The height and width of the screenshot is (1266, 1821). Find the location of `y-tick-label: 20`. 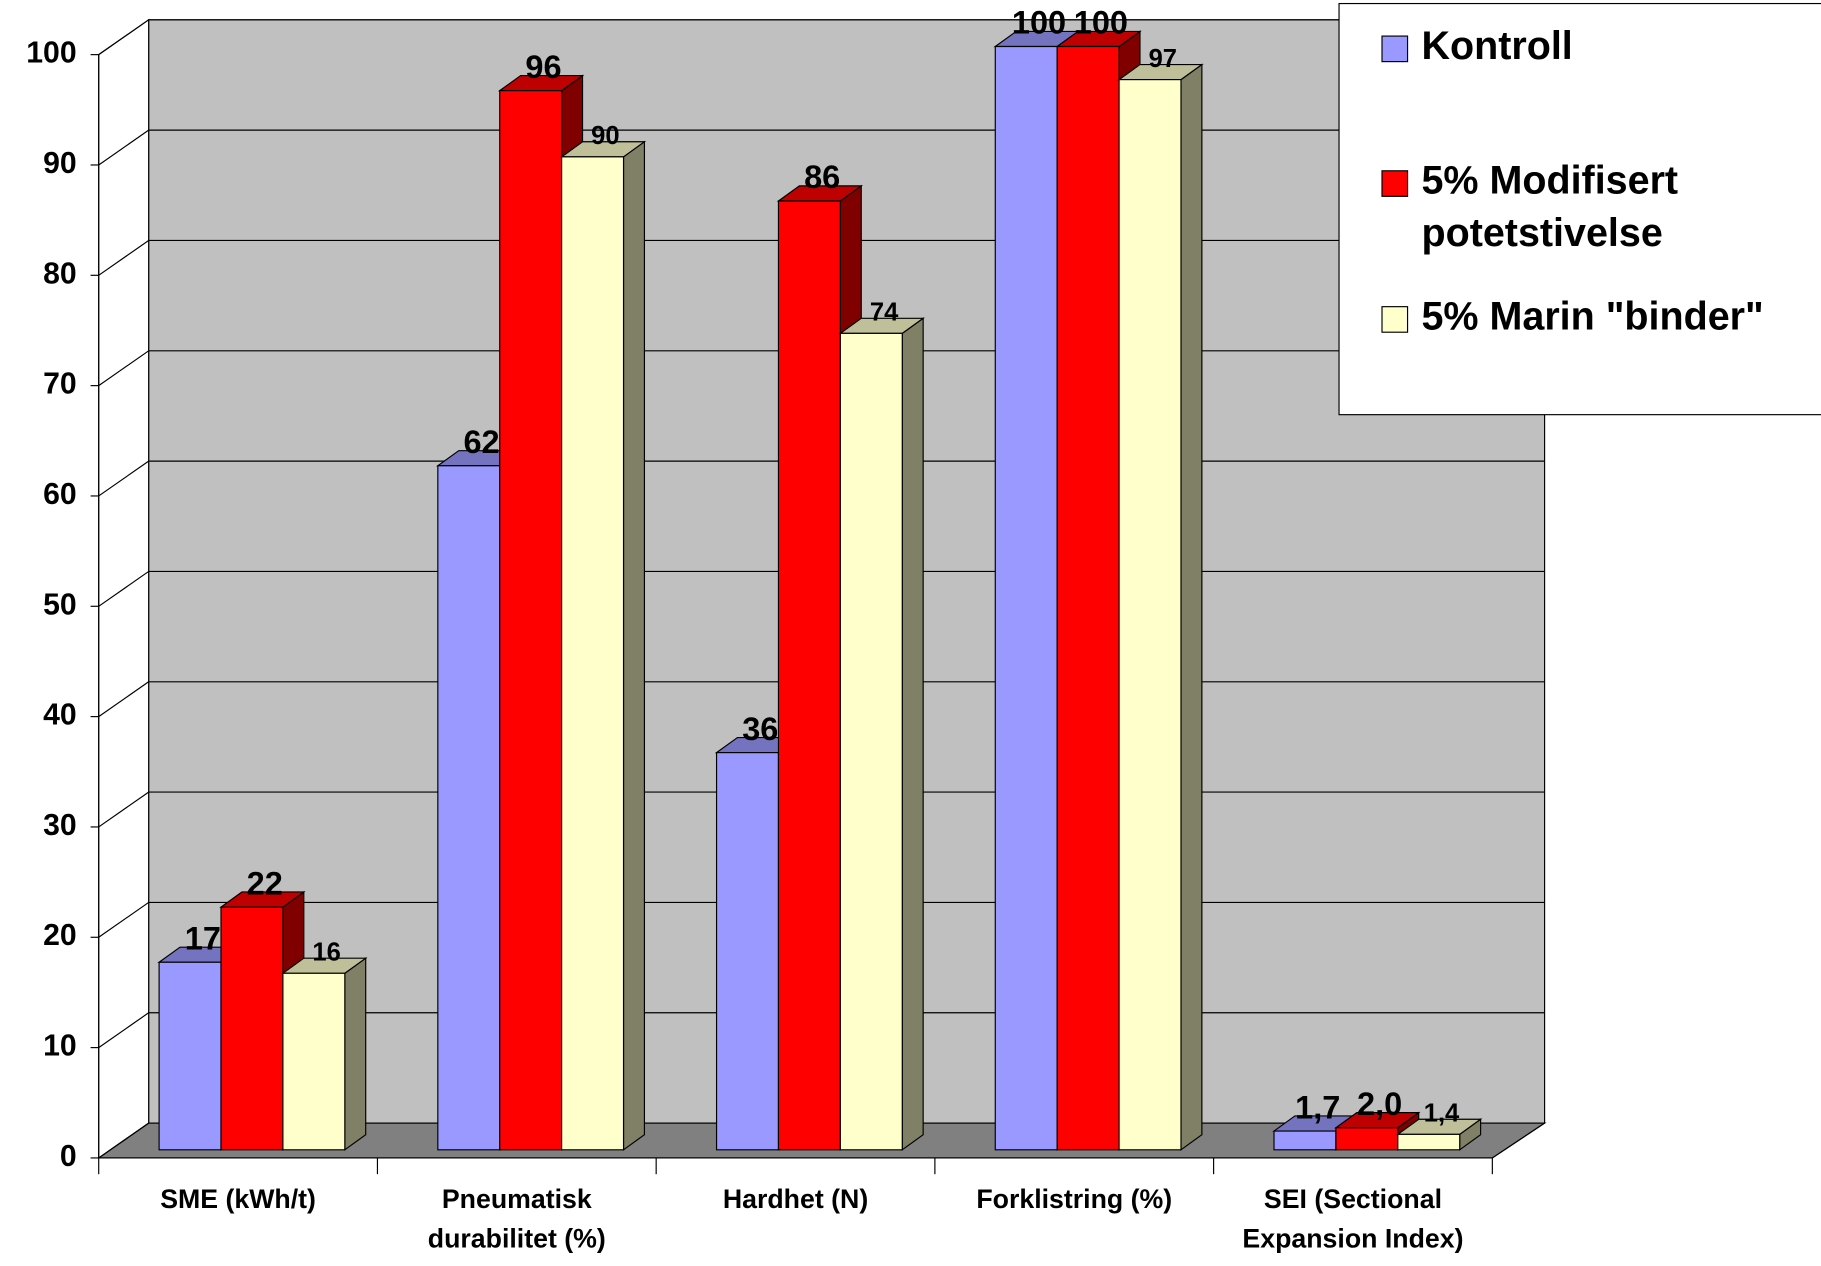

y-tick-label: 20 is located at coordinates (60, 935).